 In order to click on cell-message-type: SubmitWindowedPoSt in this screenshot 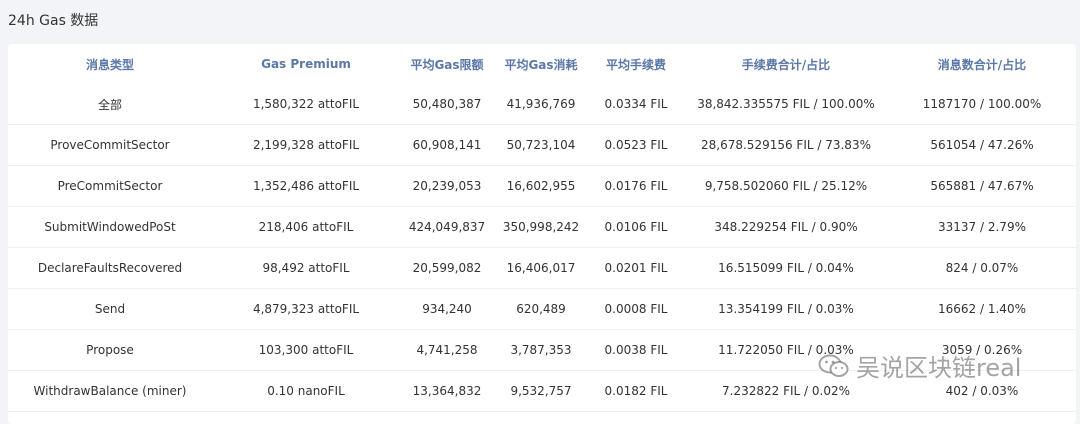, I will do `click(110, 227)`.